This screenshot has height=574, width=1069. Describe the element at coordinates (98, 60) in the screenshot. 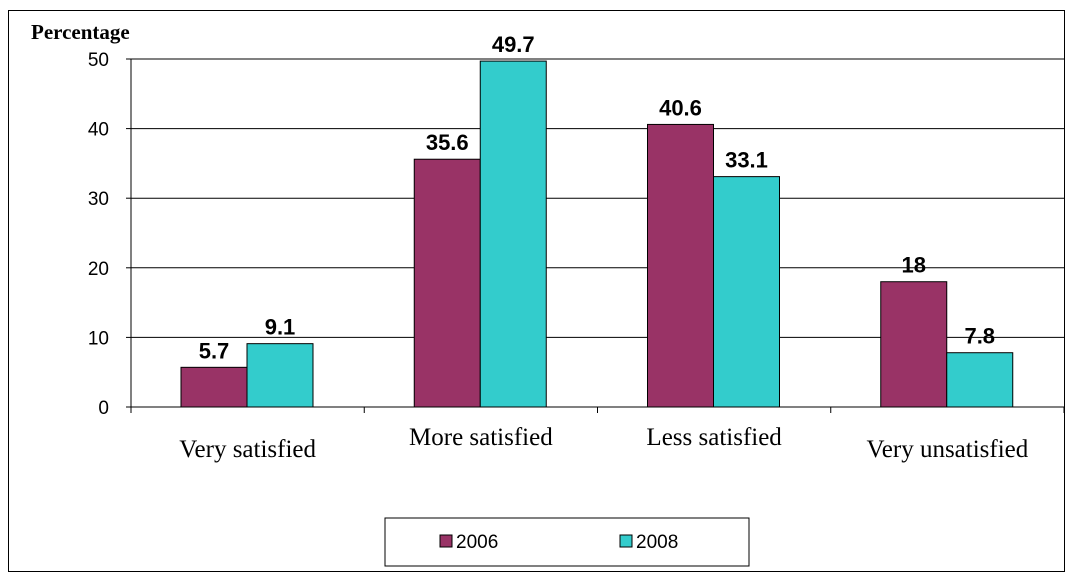

I see `y-tick-label: 50` at that location.